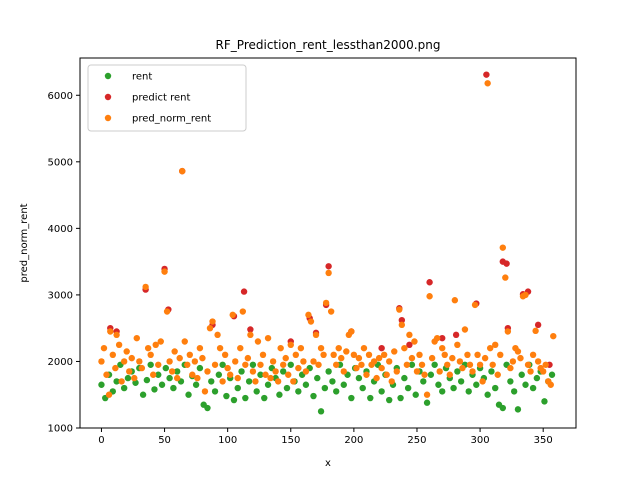 This screenshot has height=480, width=640. What do you see at coordinates (328, 463) in the screenshot?
I see `x-axis-label: x` at bounding box center [328, 463].